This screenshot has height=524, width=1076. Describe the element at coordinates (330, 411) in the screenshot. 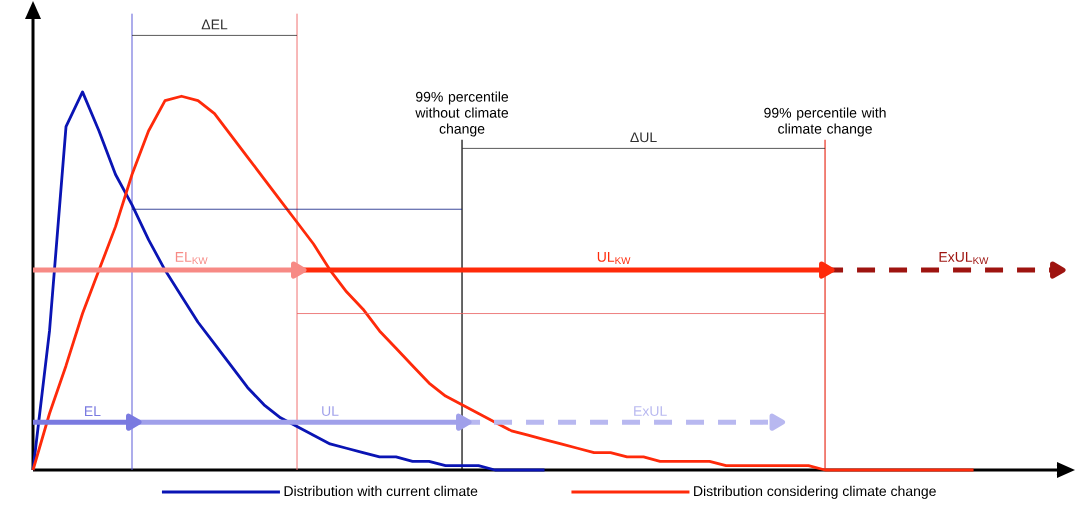

I see `series-label: UL` at that location.